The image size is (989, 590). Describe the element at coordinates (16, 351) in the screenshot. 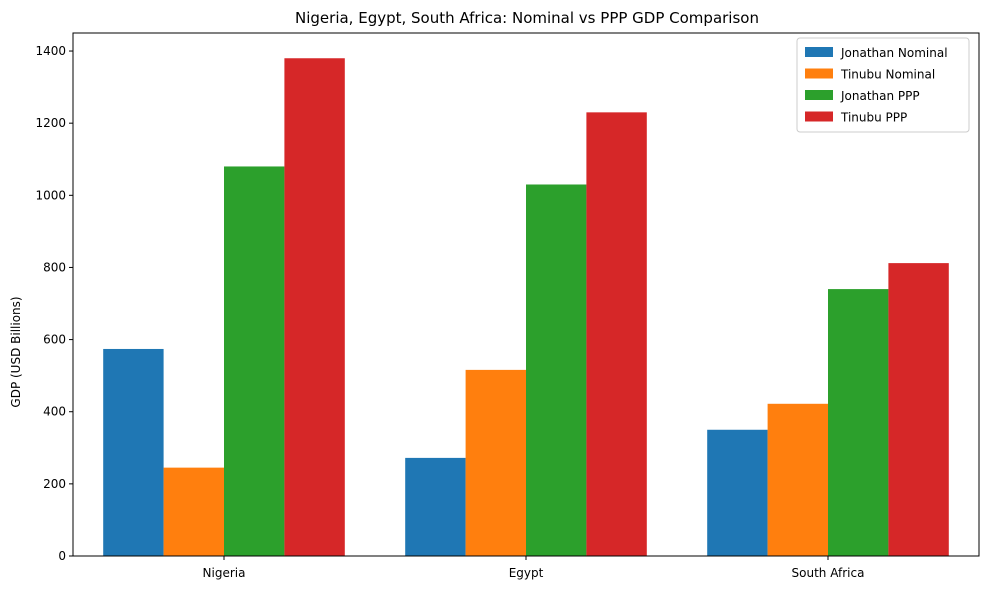

I see `y-axis-label: GDP (USD Billions)` at that location.